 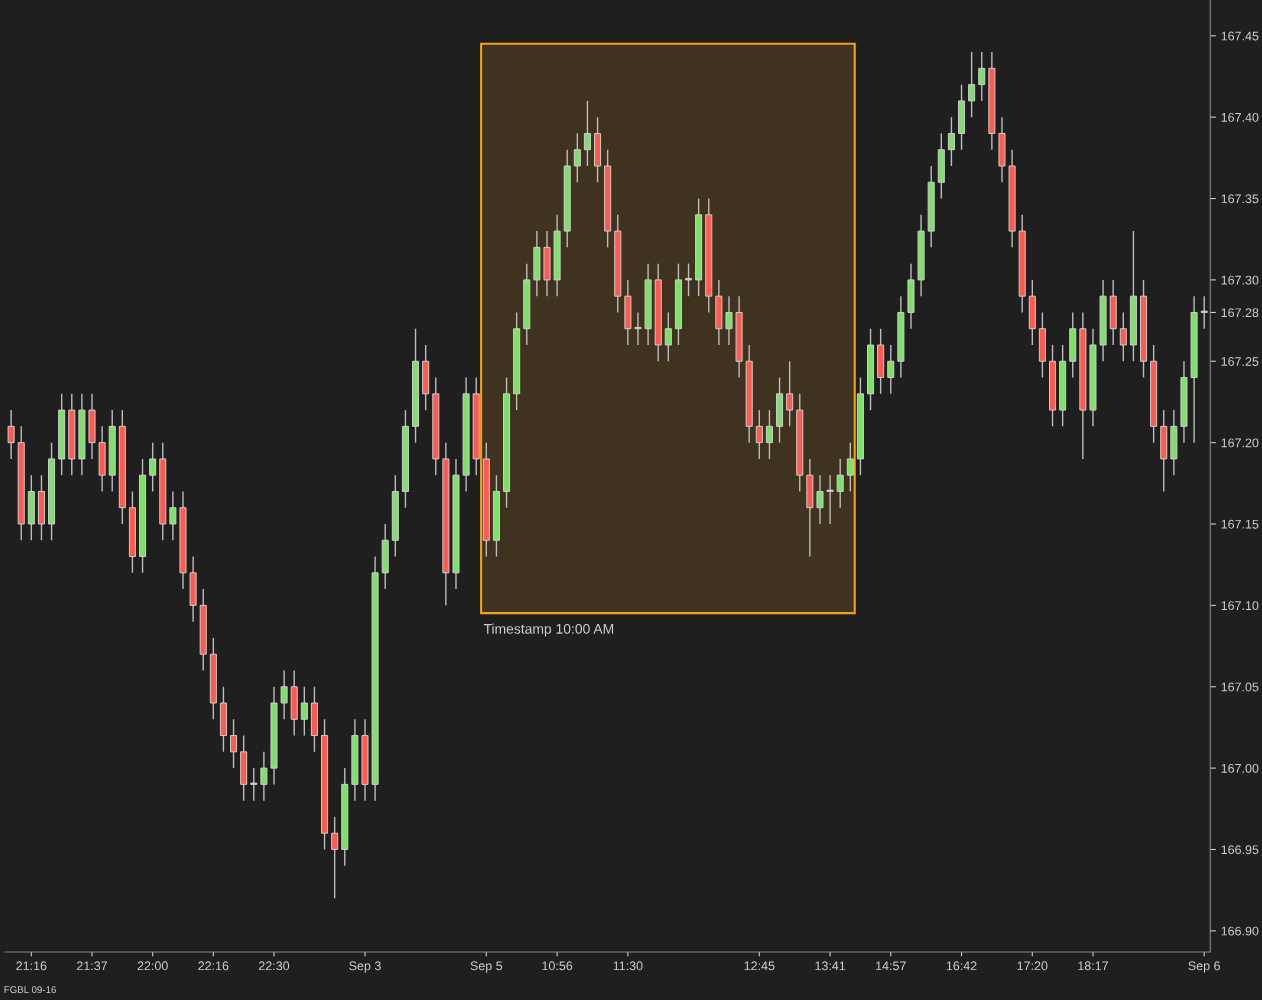 What do you see at coordinates (486, 967) in the screenshot?
I see `x-tick-label: Sep 5` at bounding box center [486, 967].